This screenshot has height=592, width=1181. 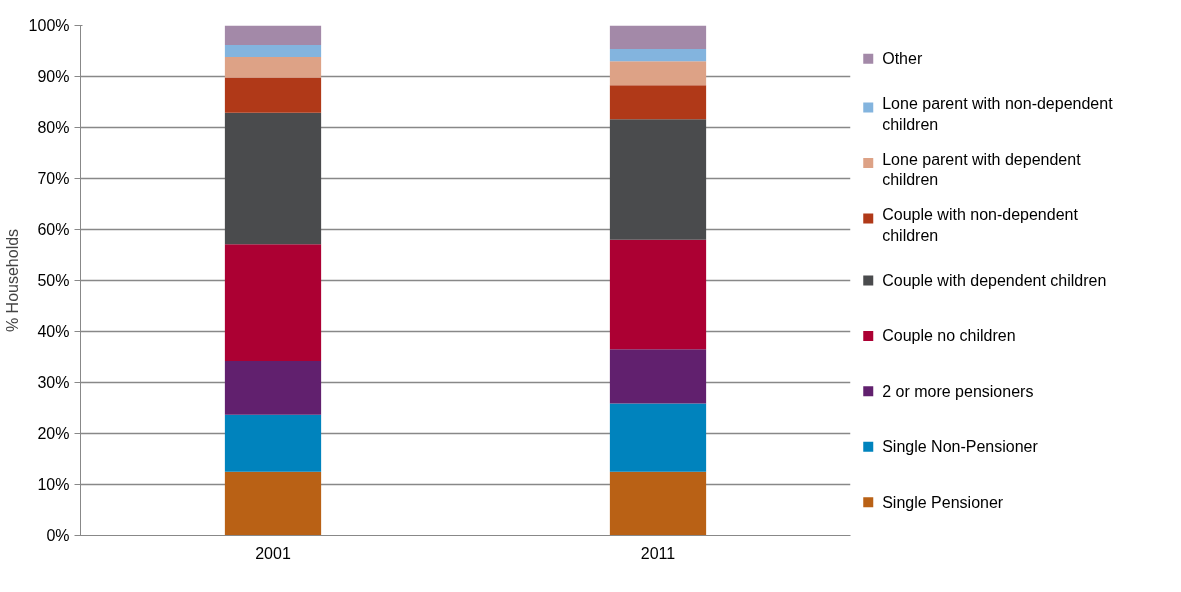 What do you see at coordinates (994, 280) in the screenshot?
I see `legend-label: Couple with dependent children` at bounding box center [994, 280].